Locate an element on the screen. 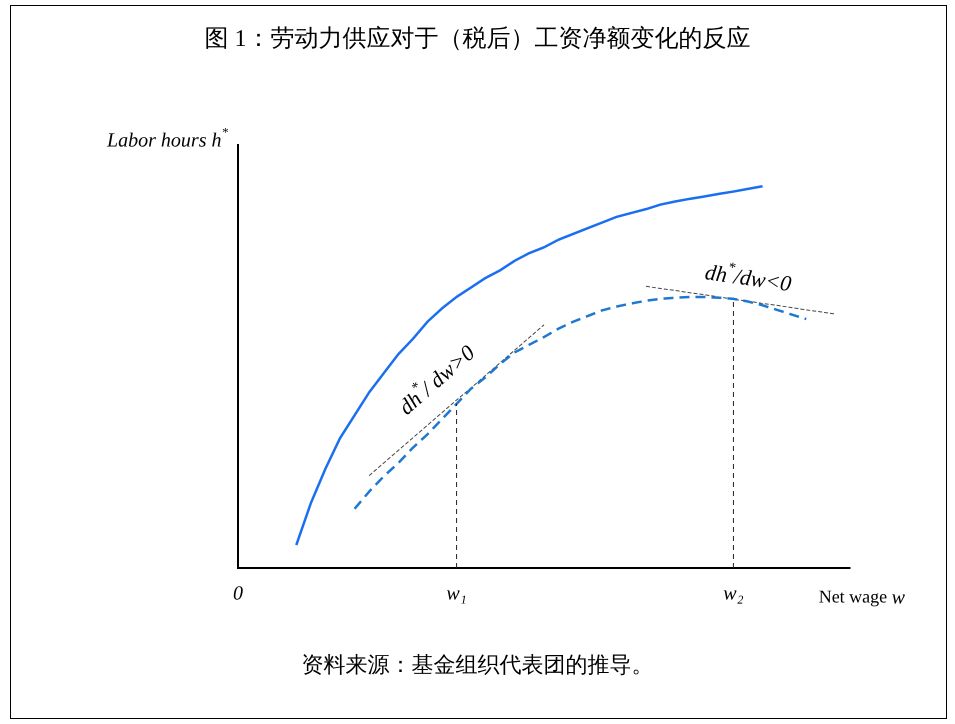 Image resolution: width=955 pixels, height=724 pixels. chart-title: 图 1：劳动力供应对于（税后）工资净额变化的反应 is located at coordinates (478, 39).